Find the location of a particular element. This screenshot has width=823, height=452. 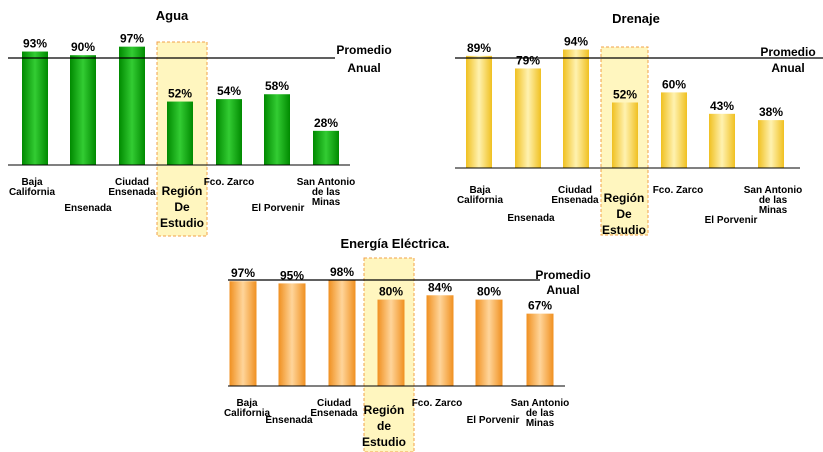

data-label: 94% is located at coordinates (576, 42).